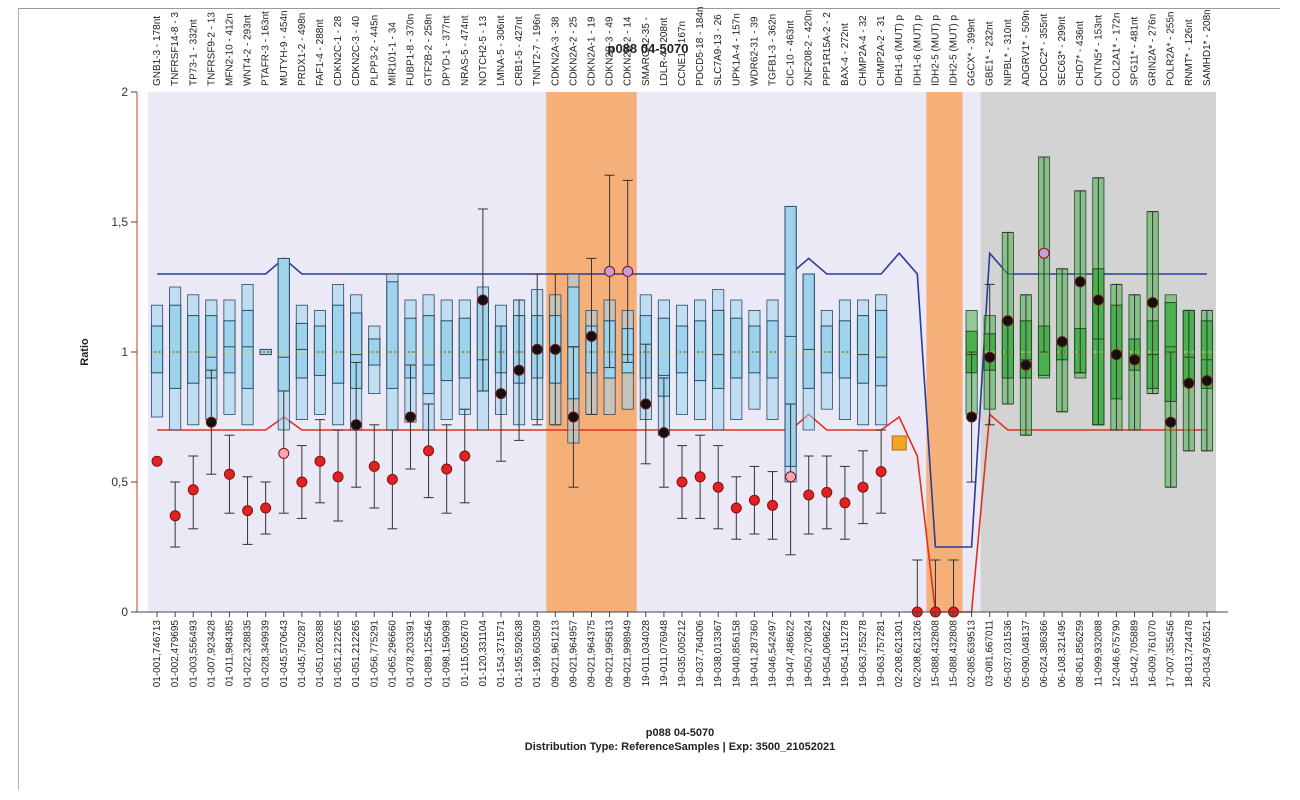  I want to click on position-label: 18-013,724478, so click(1189, 654).